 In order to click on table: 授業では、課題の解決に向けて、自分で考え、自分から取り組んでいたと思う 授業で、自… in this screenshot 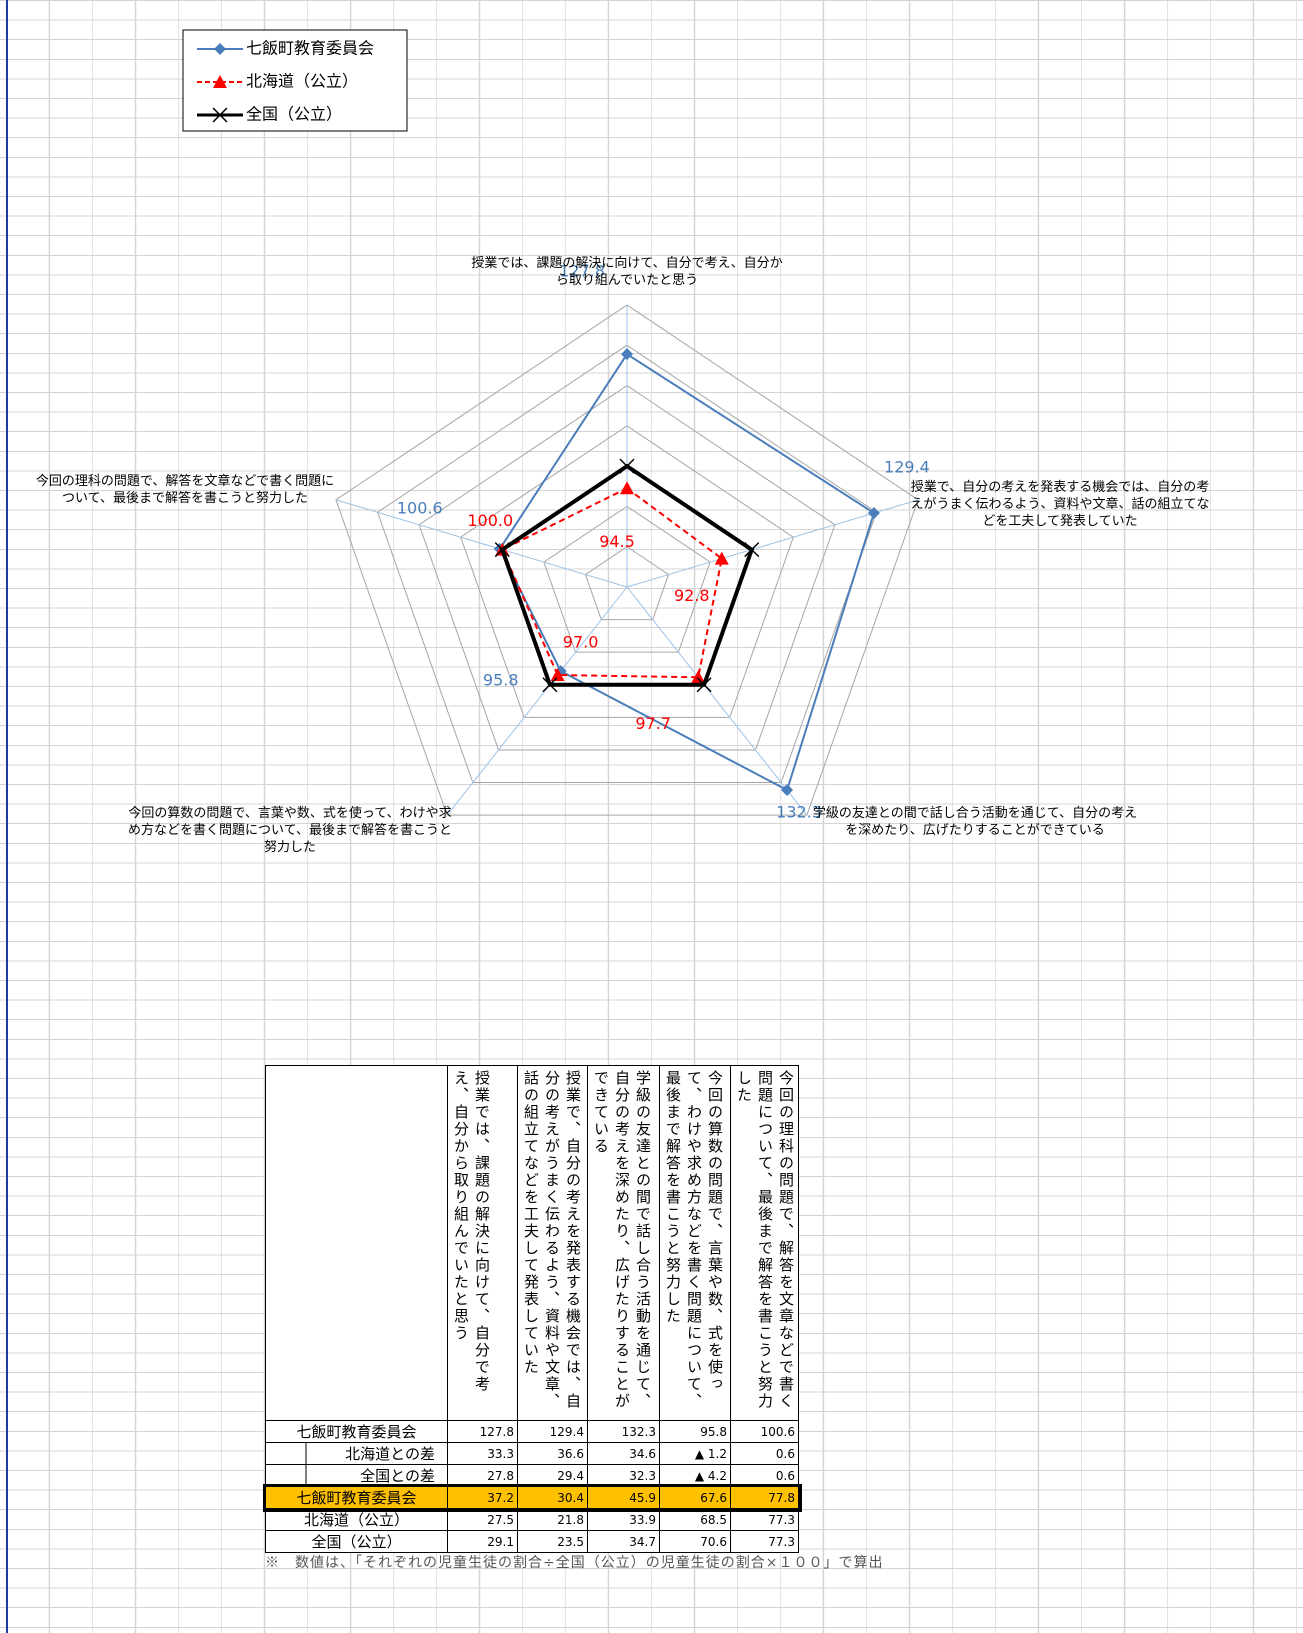, I will do `click(532, 1309)`.